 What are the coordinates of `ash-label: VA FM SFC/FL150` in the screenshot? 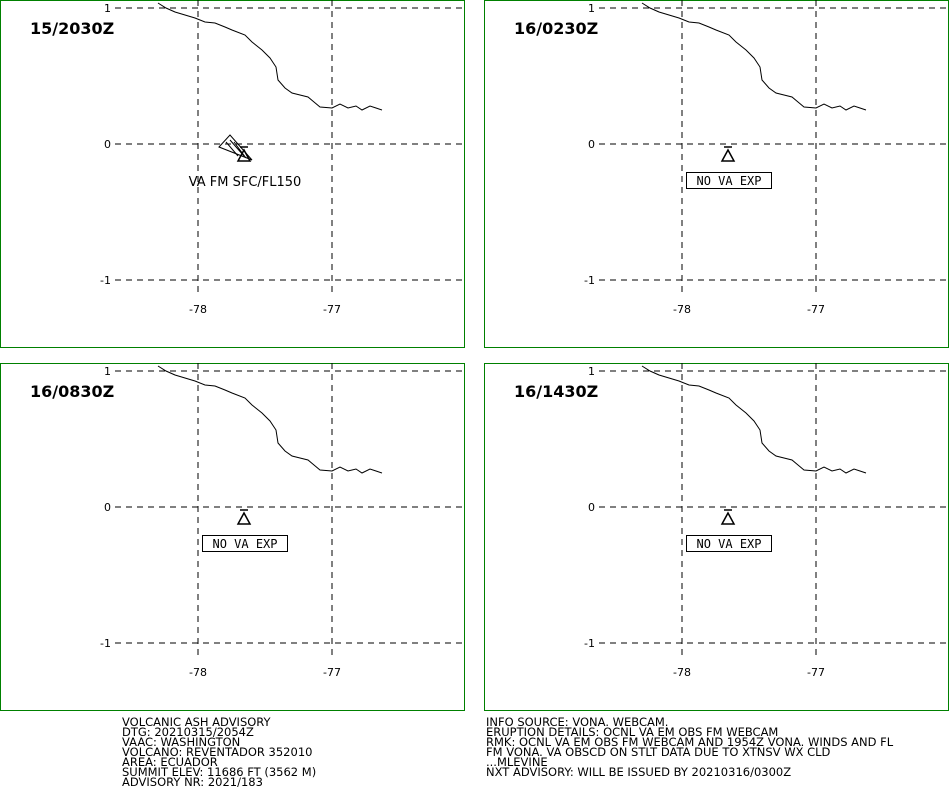 It's located at (245, 182).